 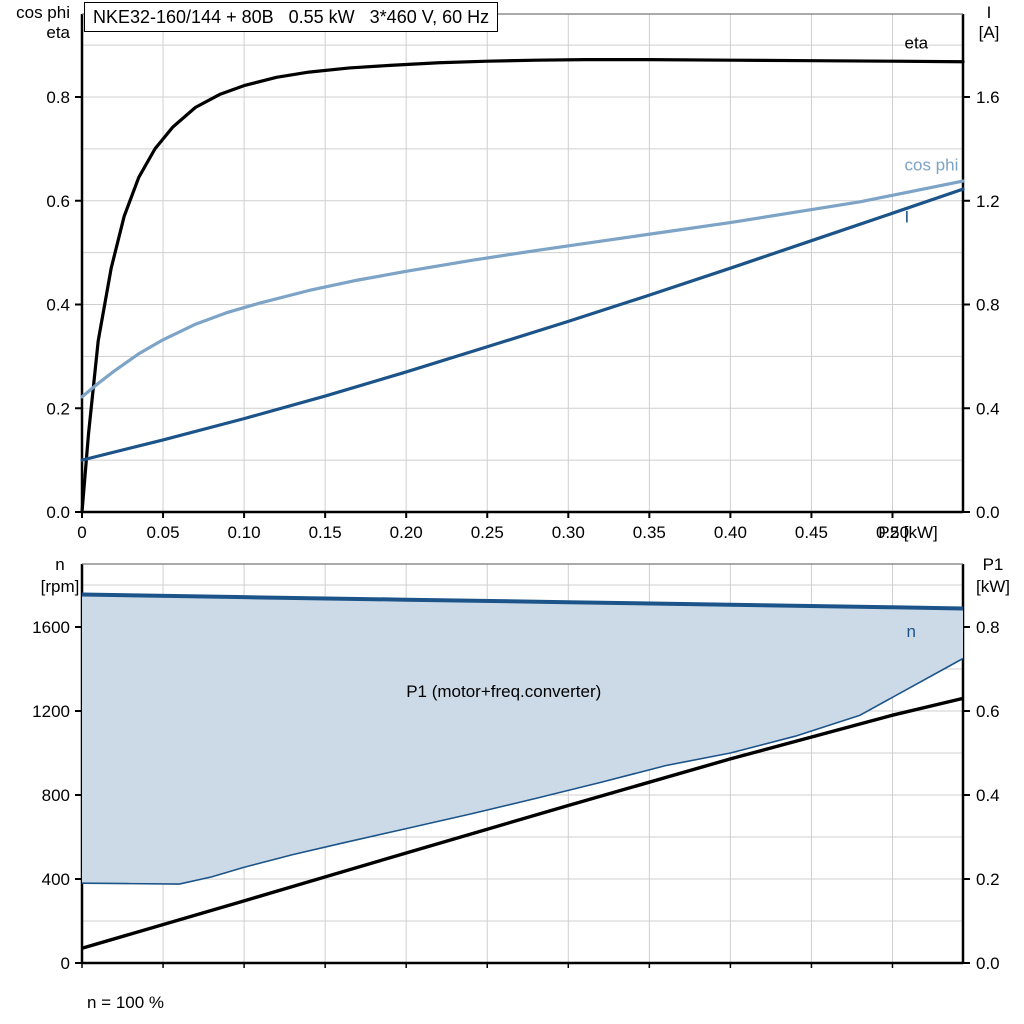 What do you see at coordinates (58, 97) in the screenshot?
I see `tick-label-left: 0.8` at bounding box center [58, 97].